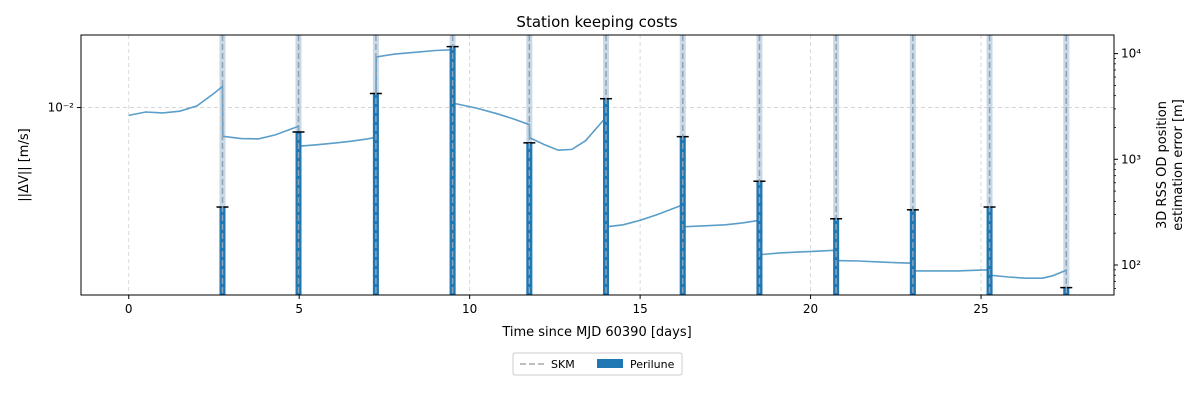 This screenshot has height=400, width=1200. What do you see at coordinates (810, 309) in the screenshot?
I see `x-tick-label: 20` at bounding box center [810, 309].